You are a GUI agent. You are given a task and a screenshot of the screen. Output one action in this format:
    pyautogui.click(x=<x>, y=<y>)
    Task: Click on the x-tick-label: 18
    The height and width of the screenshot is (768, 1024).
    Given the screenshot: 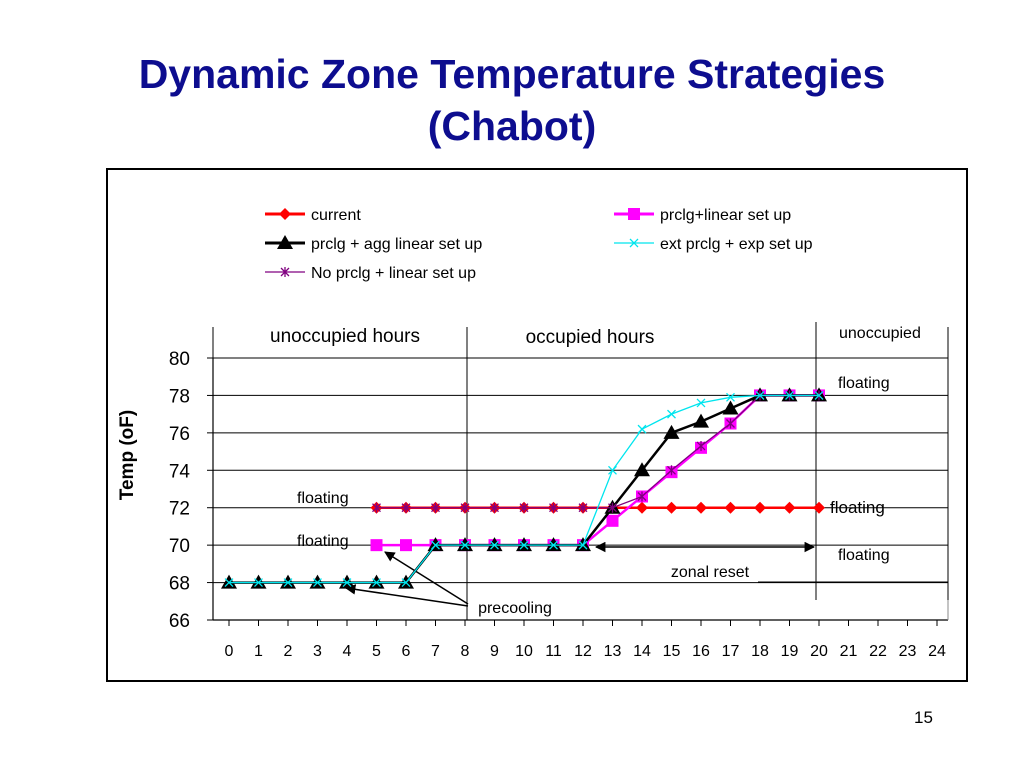 What is the action you would take?
    pyautogui.click(x=760, y=651)
    